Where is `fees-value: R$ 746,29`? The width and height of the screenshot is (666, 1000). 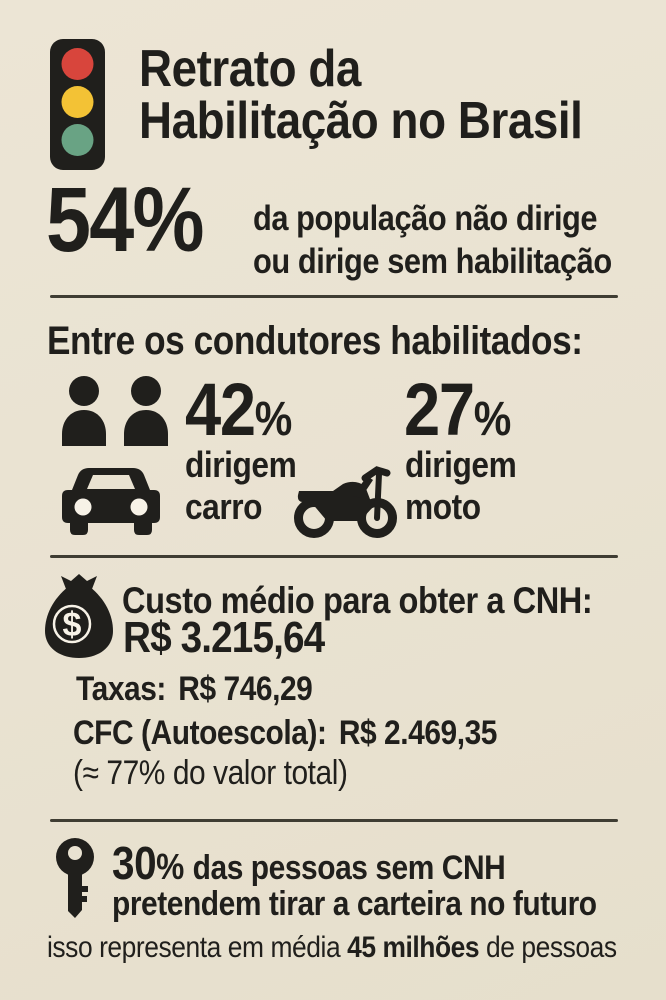 fees-value: R$ 746,29 is located at coordinates (245, 689).